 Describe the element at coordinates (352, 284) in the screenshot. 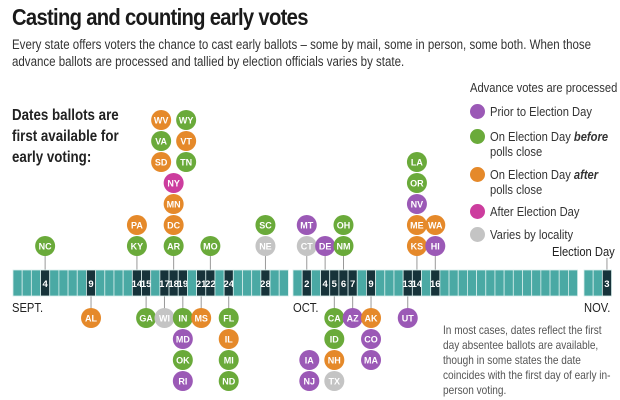

I see `date-label: 7` at that location.